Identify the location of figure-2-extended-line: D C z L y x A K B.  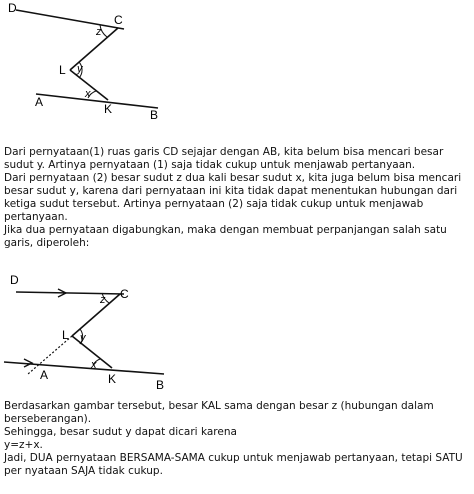
(84, 332).